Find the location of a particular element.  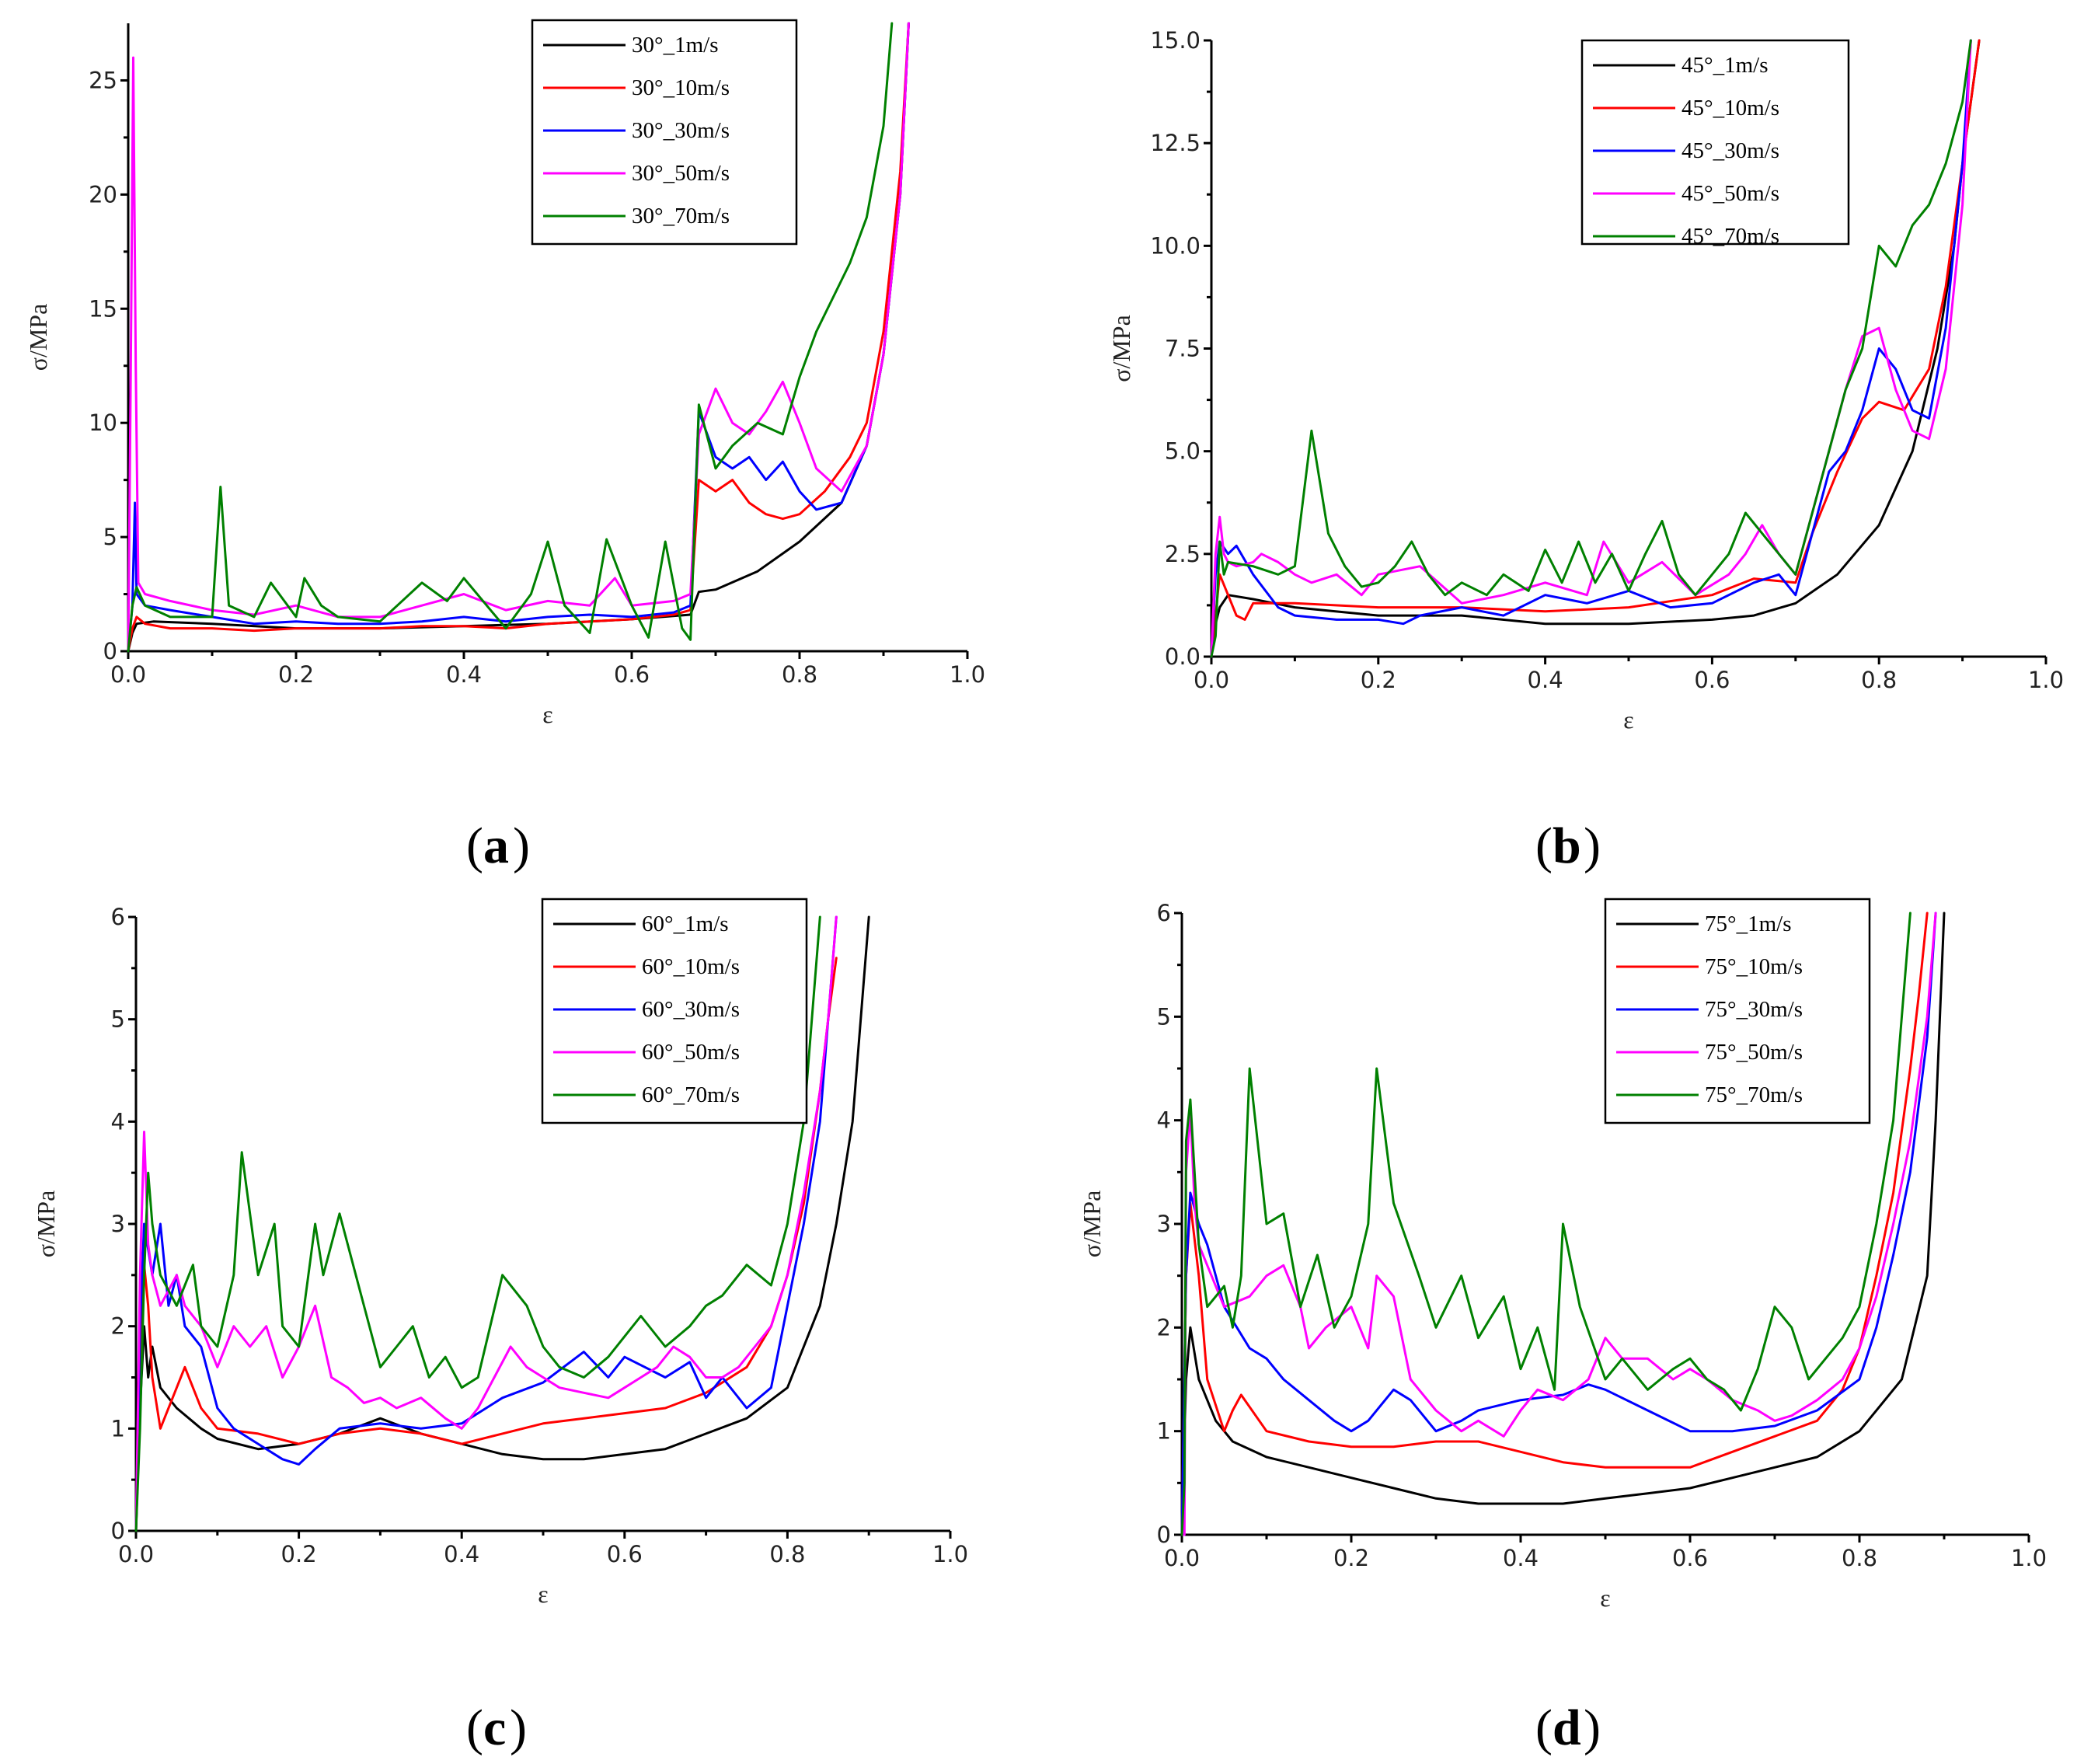

caption-c-letter: c is located at coordinates (495, 1728).